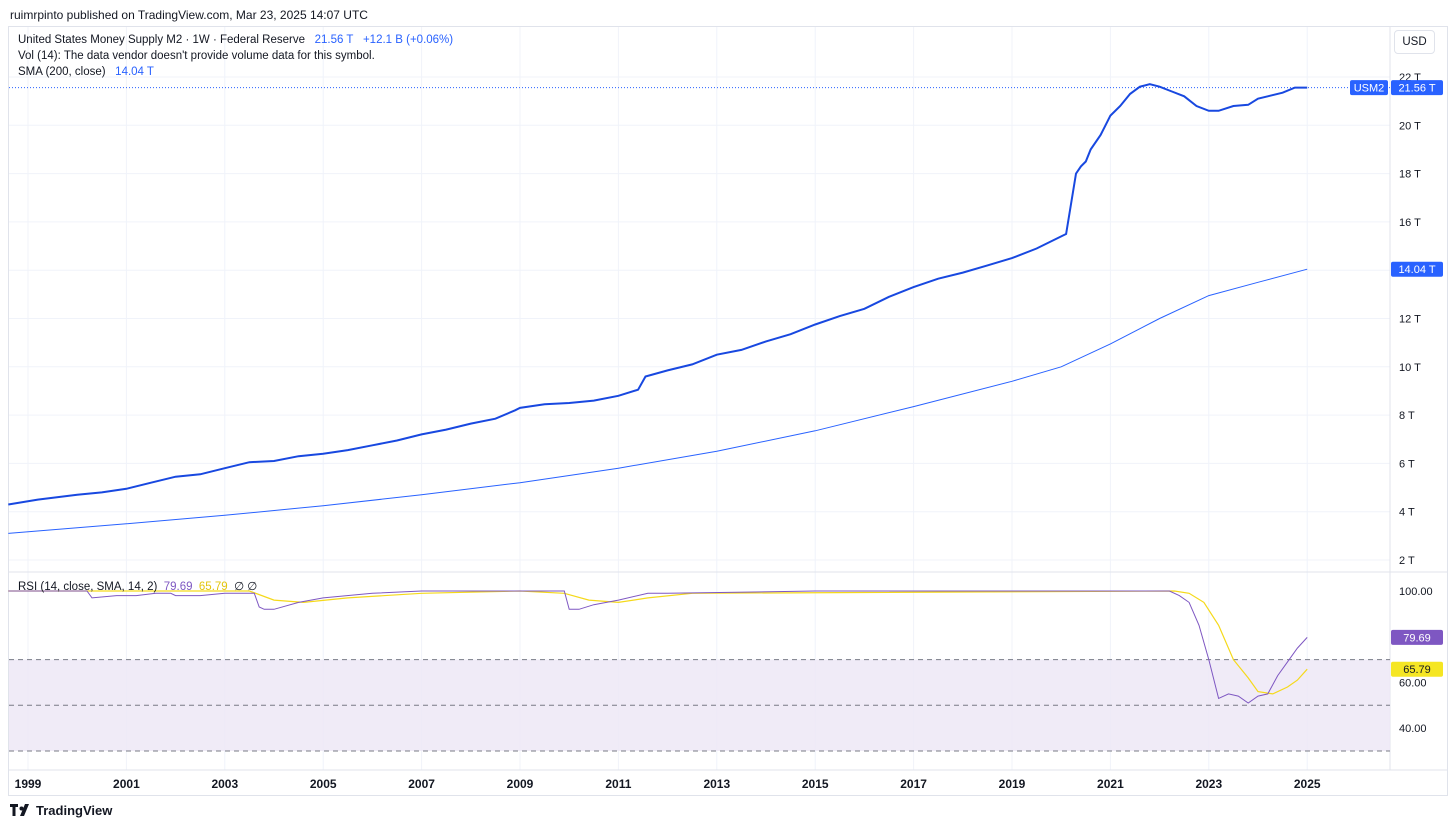 This screenshot has width=1456, height=828. Describe the element at coordinates (213, 587) in the screenshot. I see `legend-rsi-ma-value: 65.79` at that location.